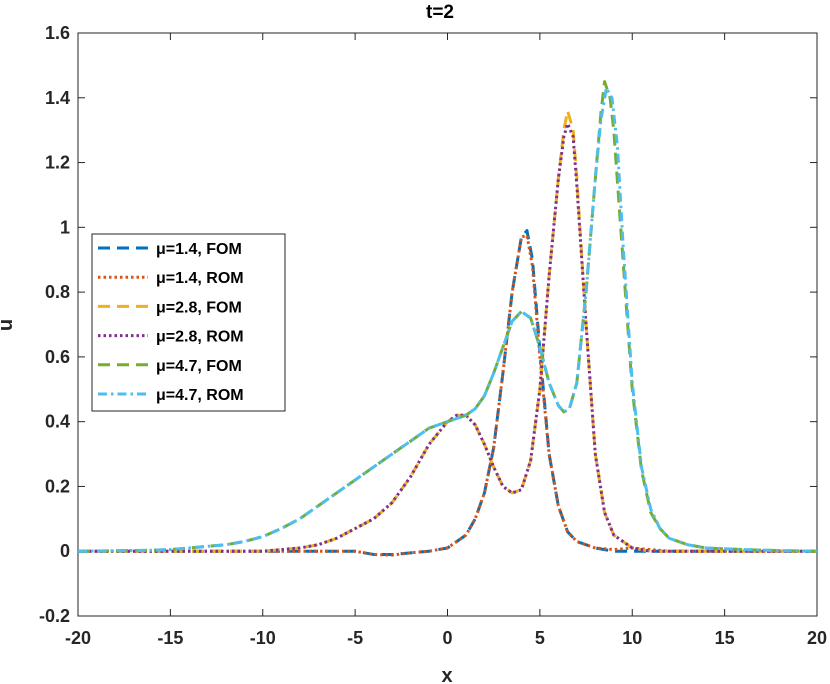 The image size is (830, 684). Describe the element at coordinates (540, 638) in the screenshot. I see `x-tick-label: 5` at that location.